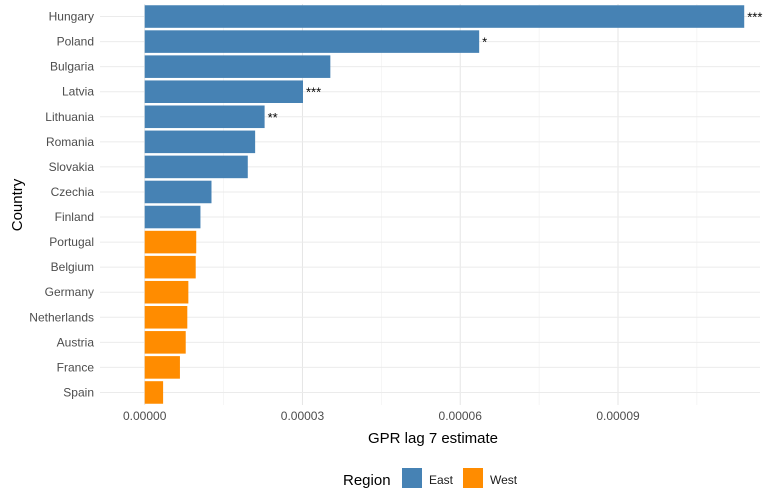 This screenshot has width=768, height=500. Describe the element at coordinates (78, 392) in the screenshot. I see `y-tick-label: Spain` at that location.